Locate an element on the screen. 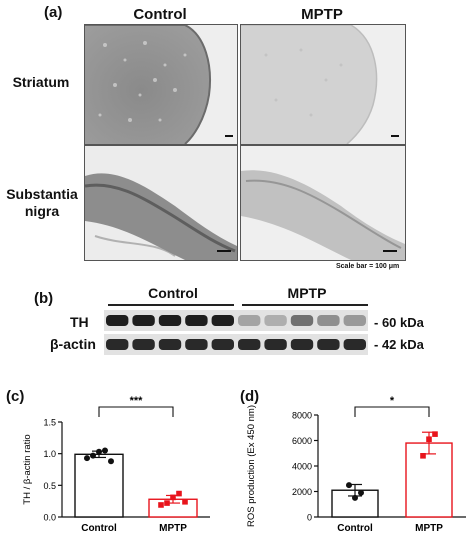  chart-d-x-tick-label: Control is located at coordinates (355, 528).